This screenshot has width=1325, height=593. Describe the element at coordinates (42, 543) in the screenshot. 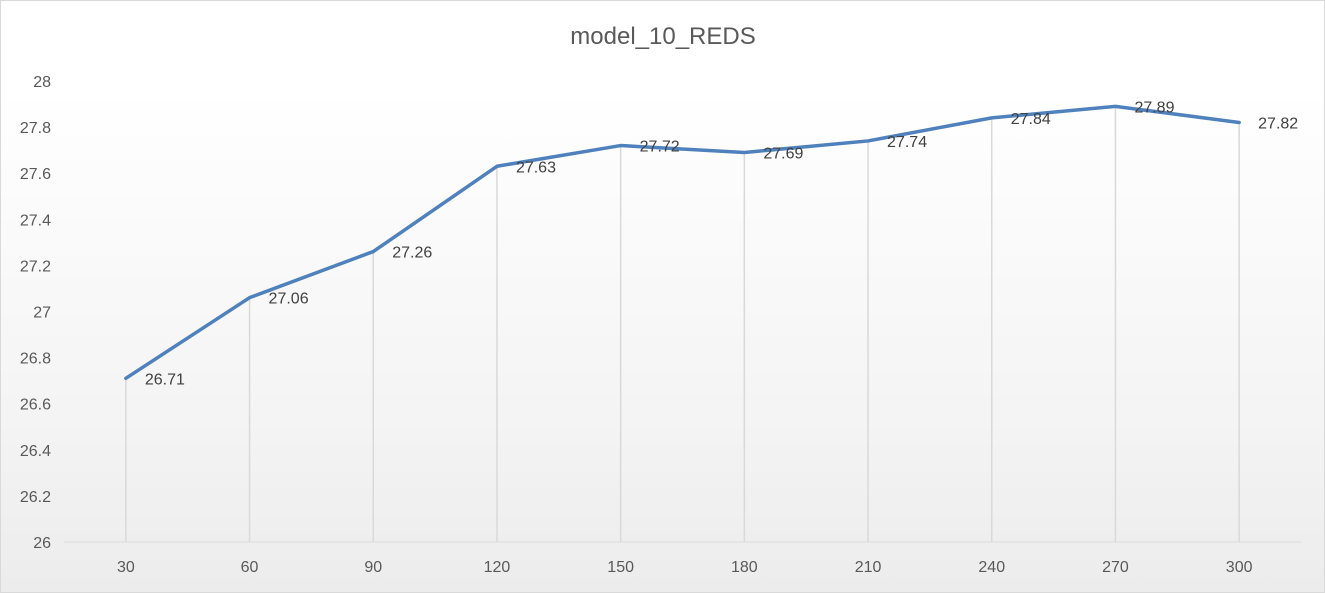

I see `y-tick-label: 26` at that location.